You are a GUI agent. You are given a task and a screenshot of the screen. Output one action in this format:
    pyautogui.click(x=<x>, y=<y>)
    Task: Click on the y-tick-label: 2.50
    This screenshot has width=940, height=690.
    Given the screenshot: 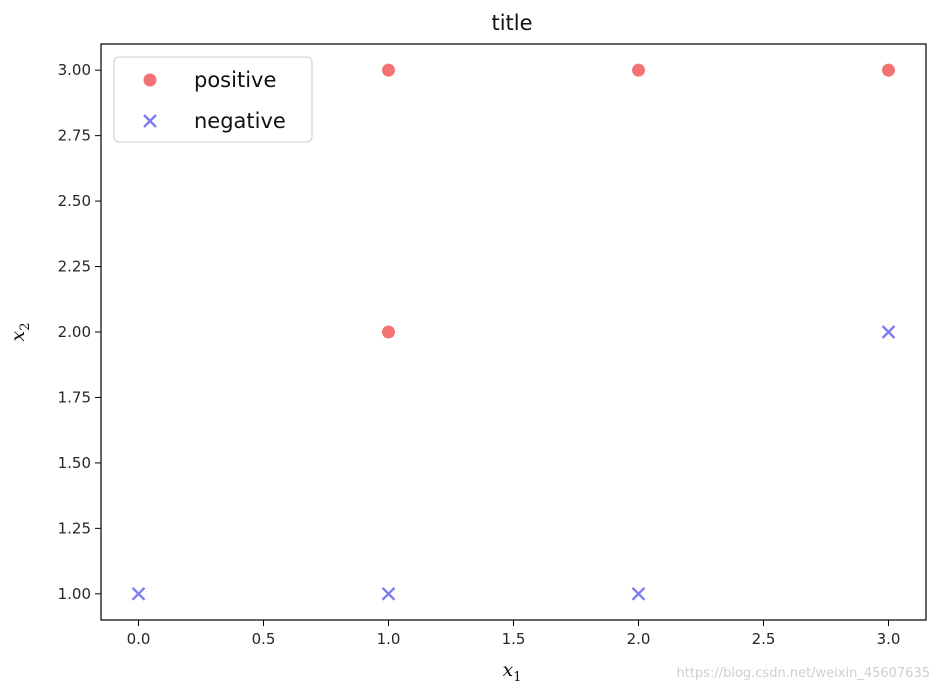 What is the action you would take?
    pyautogui.click(x=74, y=201)
    